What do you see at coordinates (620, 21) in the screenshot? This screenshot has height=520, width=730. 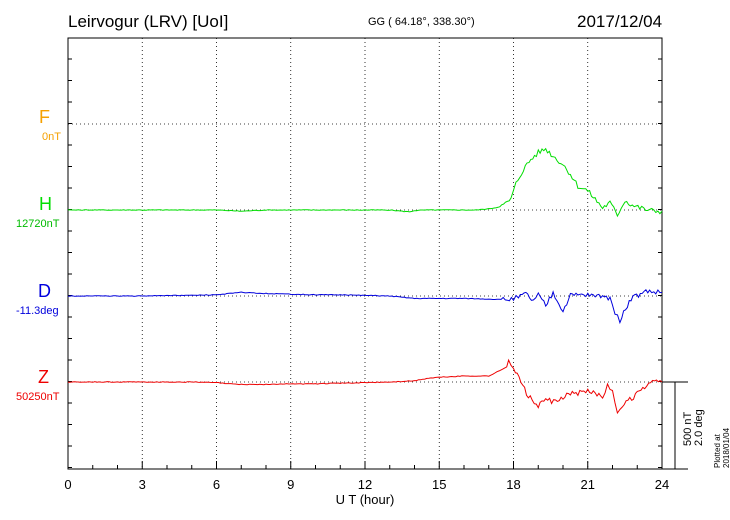 I see `plot-date: 2017/12/04` at bounding box center [620, 21].